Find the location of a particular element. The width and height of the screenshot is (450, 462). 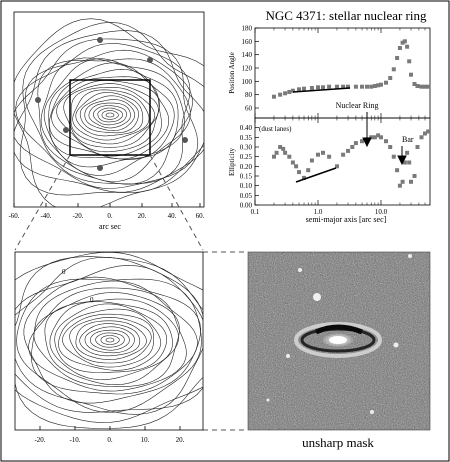

x-tick-label: 1.0 is located at coordinates (318, 212).